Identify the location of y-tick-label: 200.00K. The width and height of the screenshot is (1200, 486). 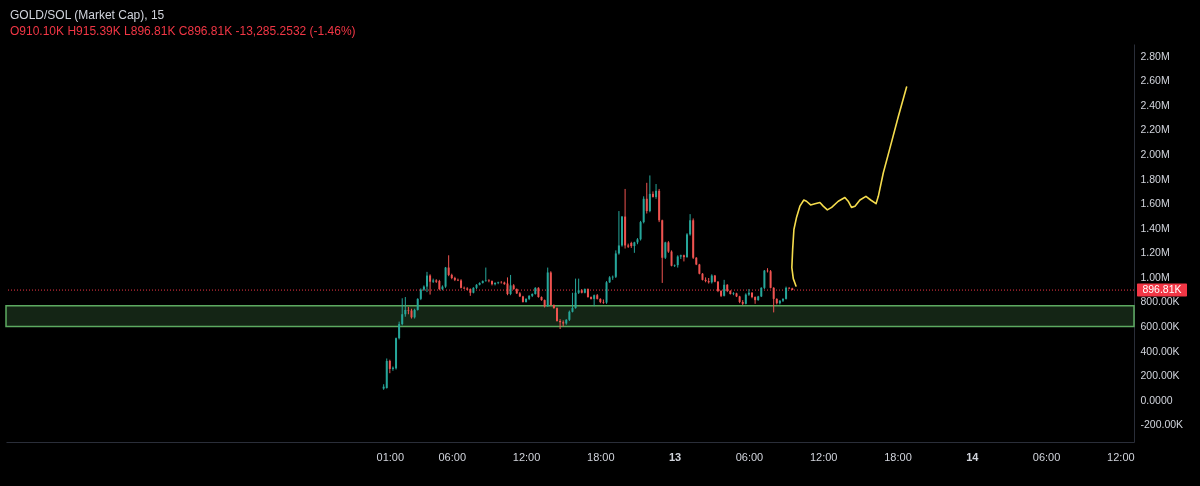
(1160, 375).